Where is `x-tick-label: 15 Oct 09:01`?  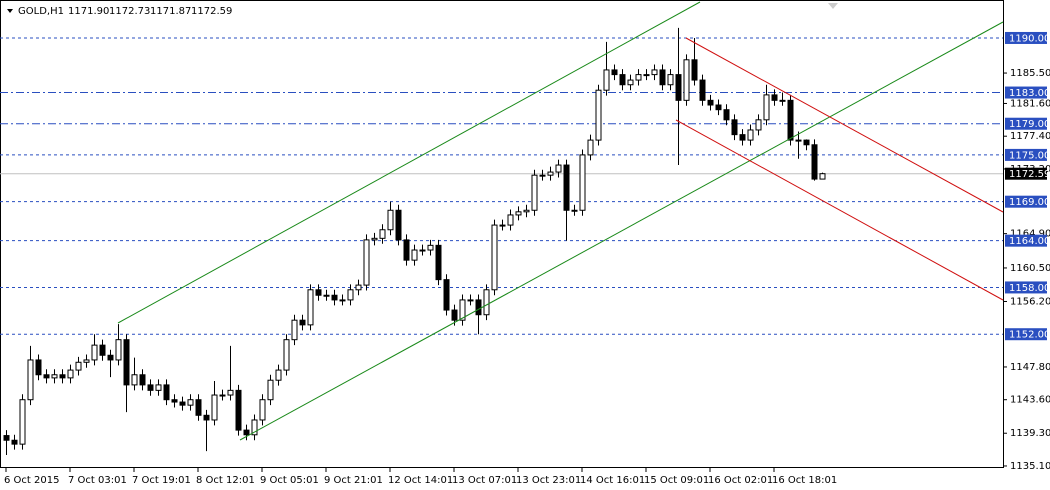
x-tick-label: 15 Oct 09:01 is located at coordinates (676, 480).